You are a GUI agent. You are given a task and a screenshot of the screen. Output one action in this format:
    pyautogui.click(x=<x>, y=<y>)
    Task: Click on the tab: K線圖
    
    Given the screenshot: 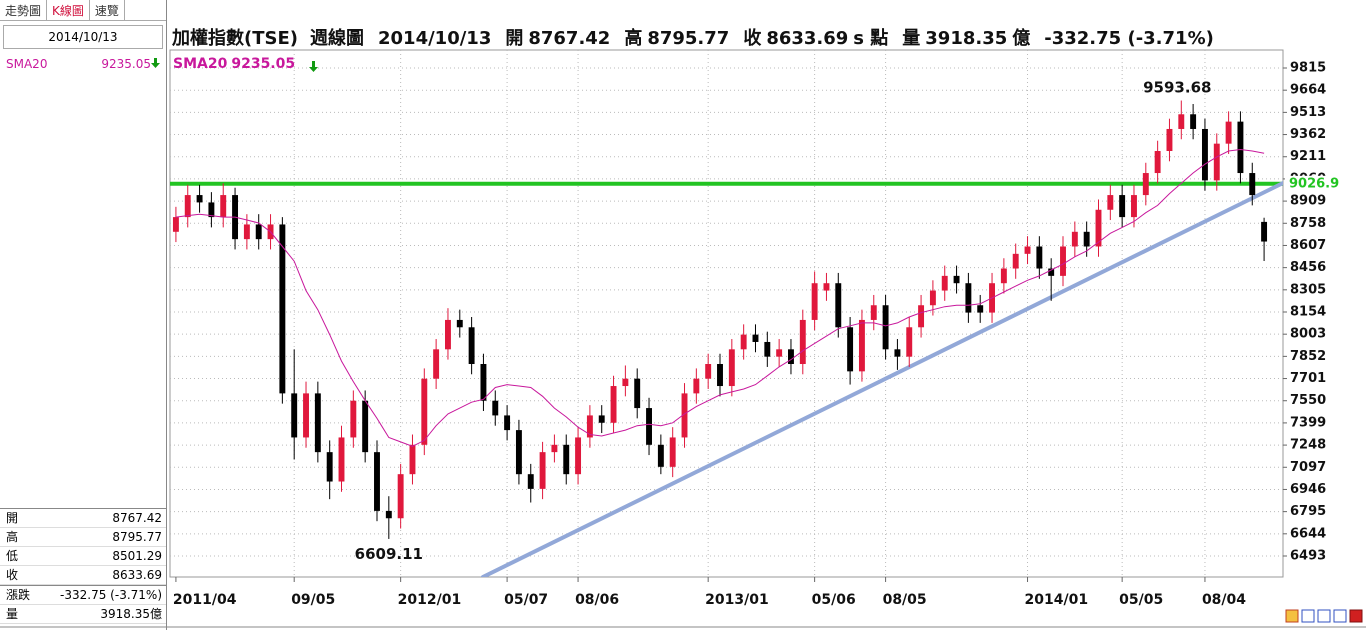 What is the action you would take?
    pyautogui.click(x=68, y=10)
    